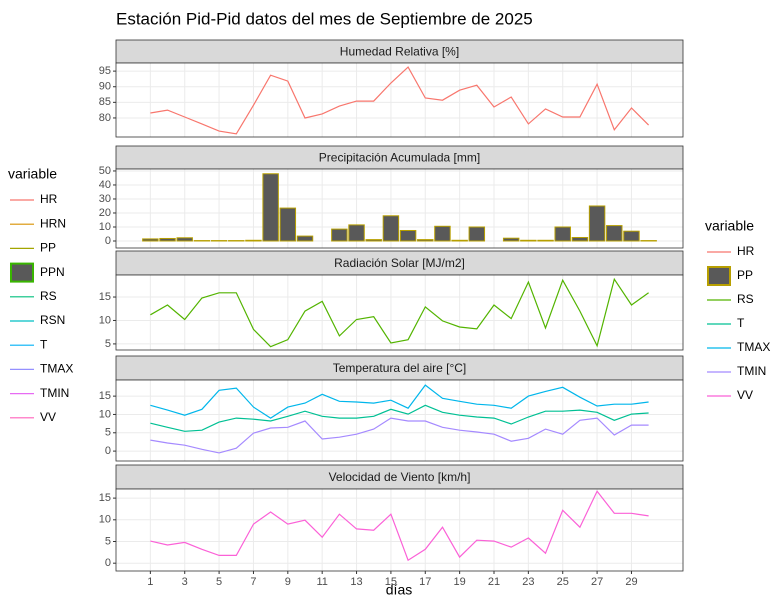 The height and width of the screenshot is (602, 772). I want to click on x-tick-label: 27, so click(597, 582).